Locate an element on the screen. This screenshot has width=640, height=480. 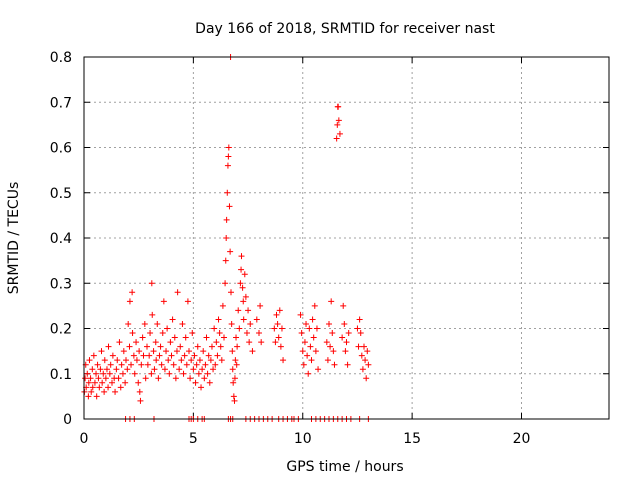
y-tick-label: 0.7 is located at coordinates (61, 103).